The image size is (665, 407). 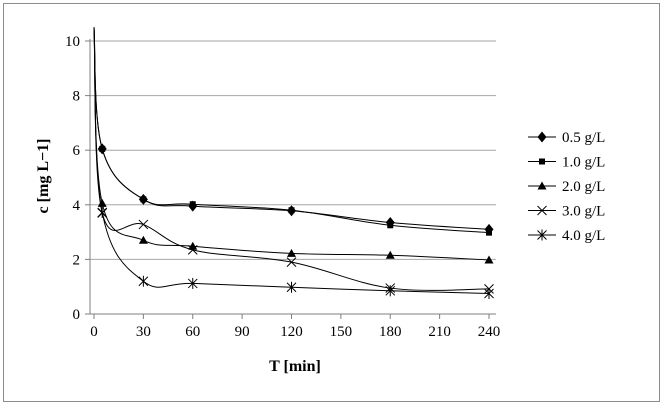 What do you see at coordinates (77, 97) in the screenshot?
I see `y-tick-label: 8` at bounding box center [77, 97].